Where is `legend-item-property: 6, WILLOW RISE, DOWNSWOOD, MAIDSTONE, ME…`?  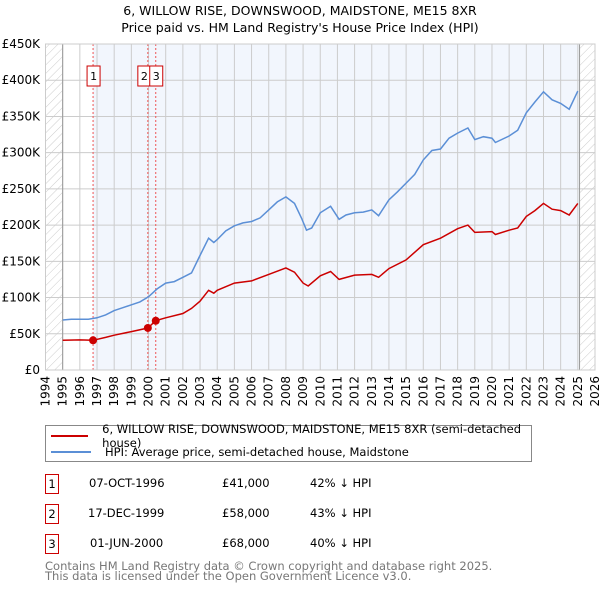
legend-item-property: 6, WILLOW RISE, DOWNSWOOD, MAIDSTONE, ME… is located at coordinates (288, 436).